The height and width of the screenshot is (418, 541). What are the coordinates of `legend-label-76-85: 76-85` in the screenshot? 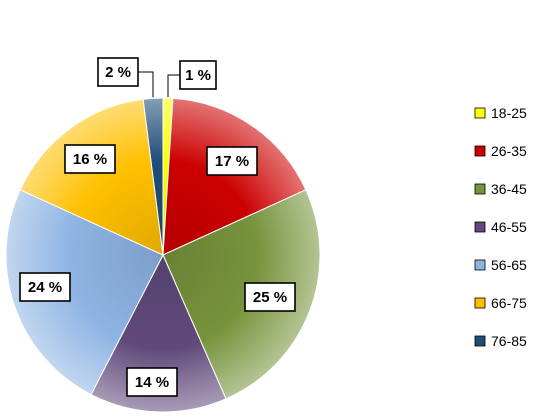 It's located at (509, 341).